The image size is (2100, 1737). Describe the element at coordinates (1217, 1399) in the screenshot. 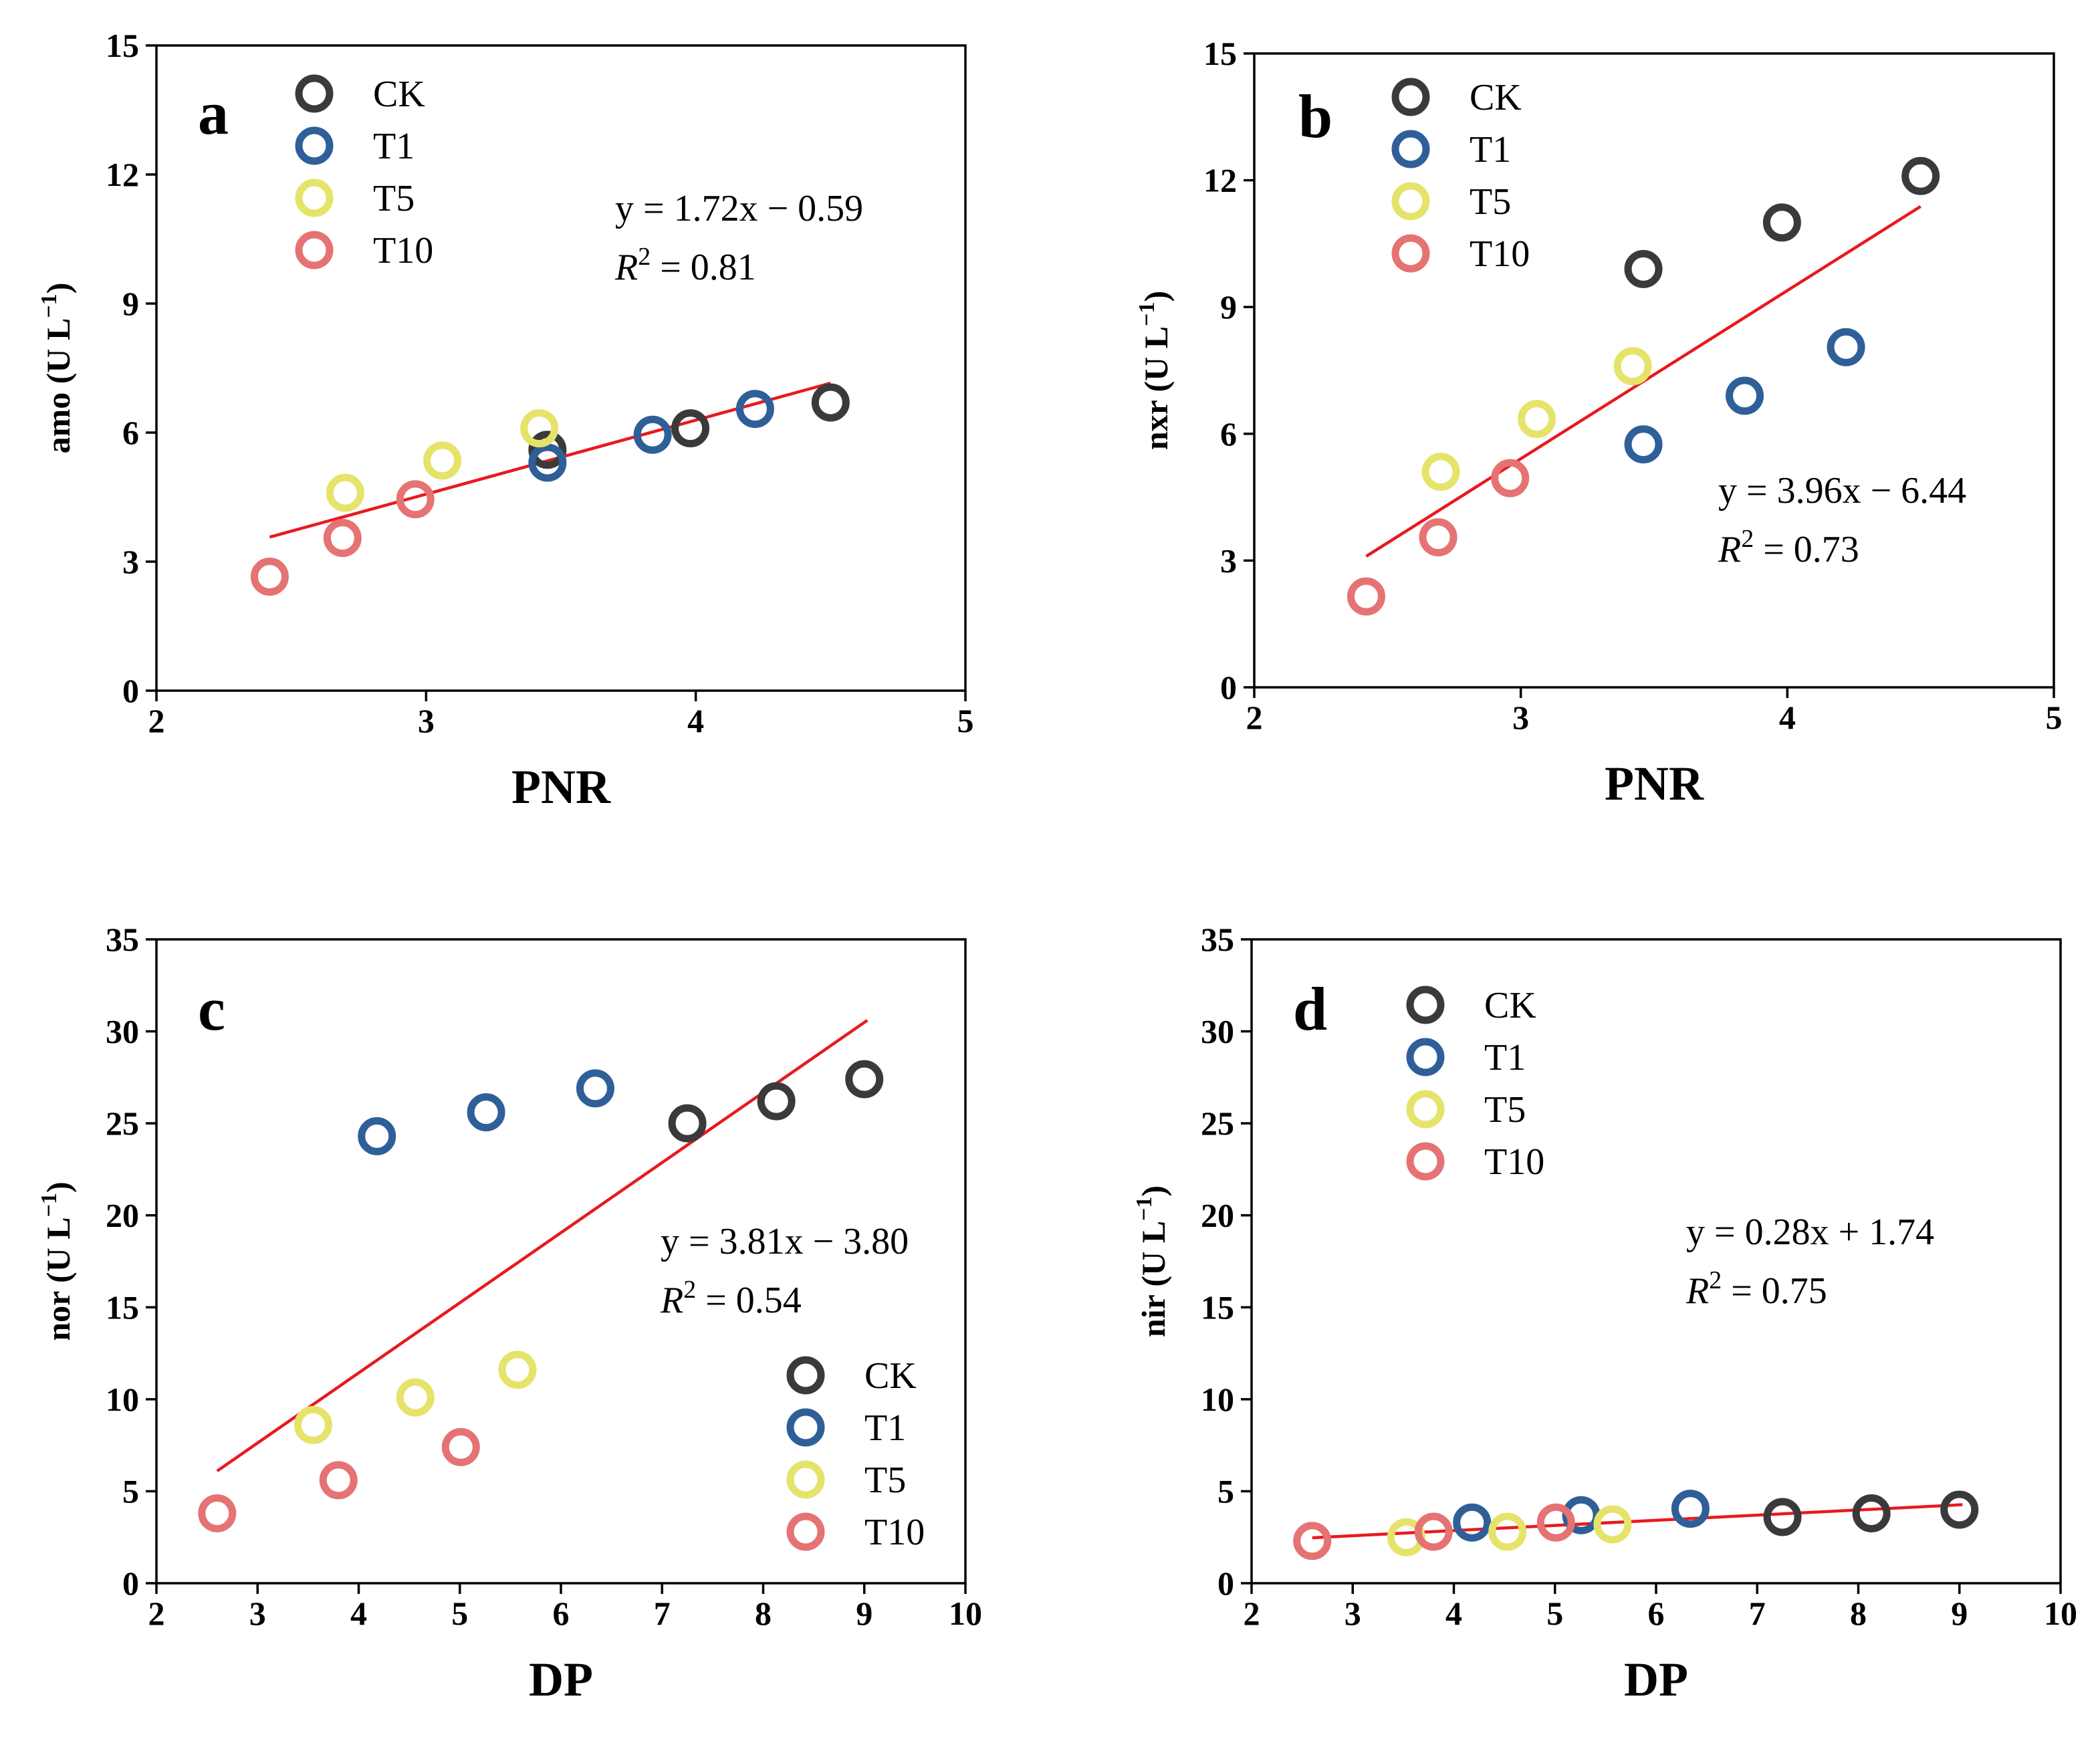

I see `y-tick-label: 10` at that location.